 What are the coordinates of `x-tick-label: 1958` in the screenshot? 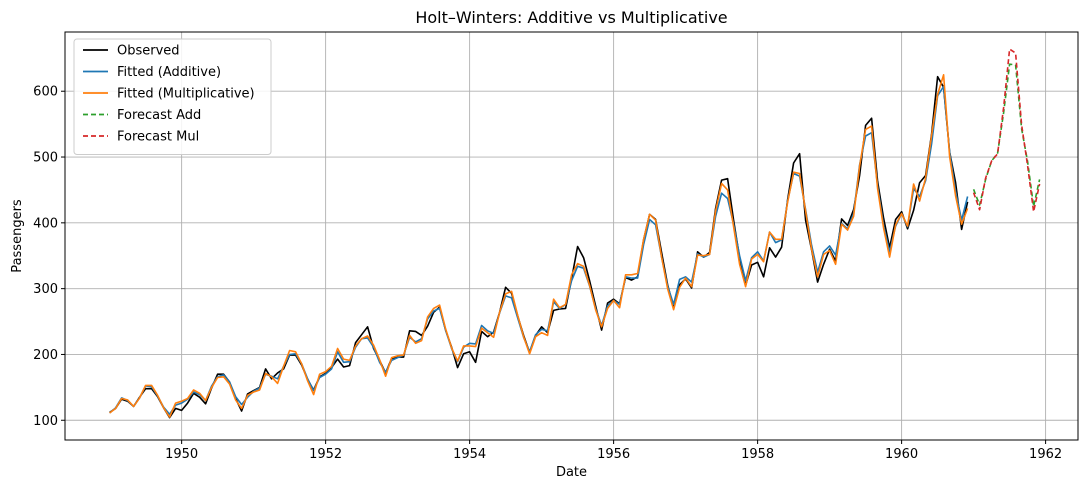 It's located at (757, 454).